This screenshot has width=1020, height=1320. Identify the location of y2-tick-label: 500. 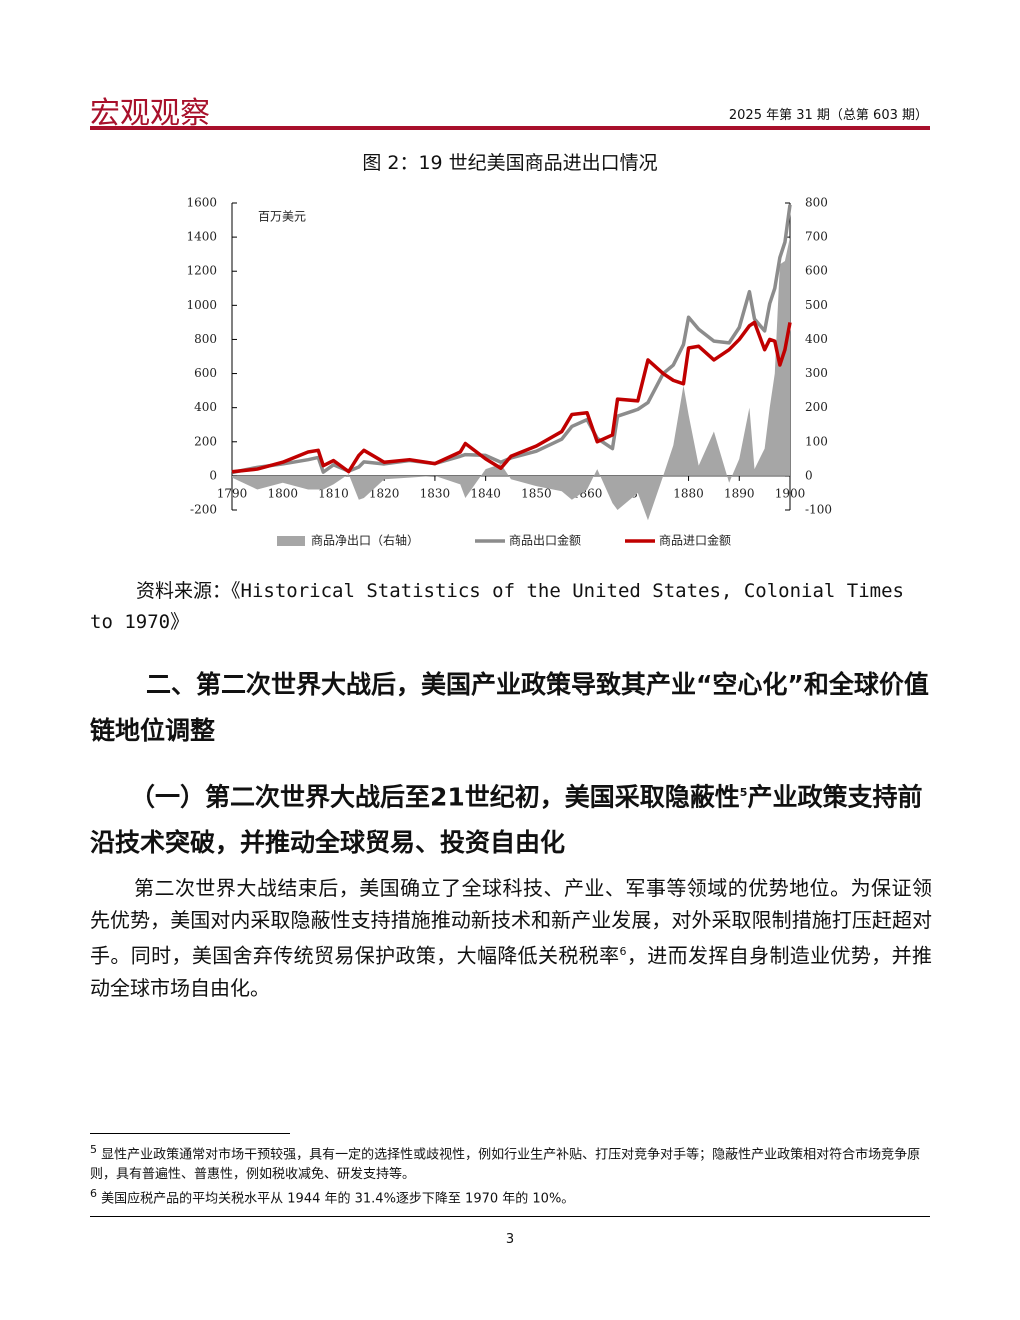
(816, 305).